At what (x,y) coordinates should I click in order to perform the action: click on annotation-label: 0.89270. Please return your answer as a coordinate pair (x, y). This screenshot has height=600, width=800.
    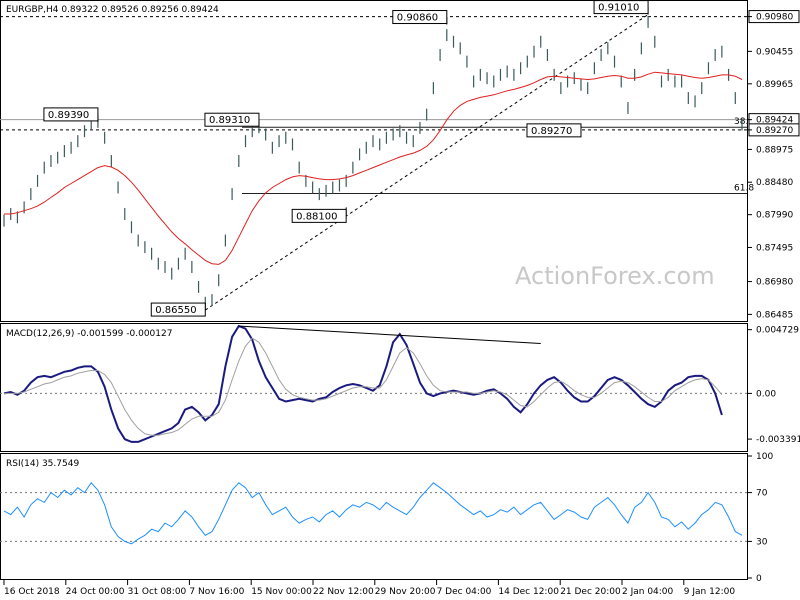
    Looking at the image, I should click on (551, 131).